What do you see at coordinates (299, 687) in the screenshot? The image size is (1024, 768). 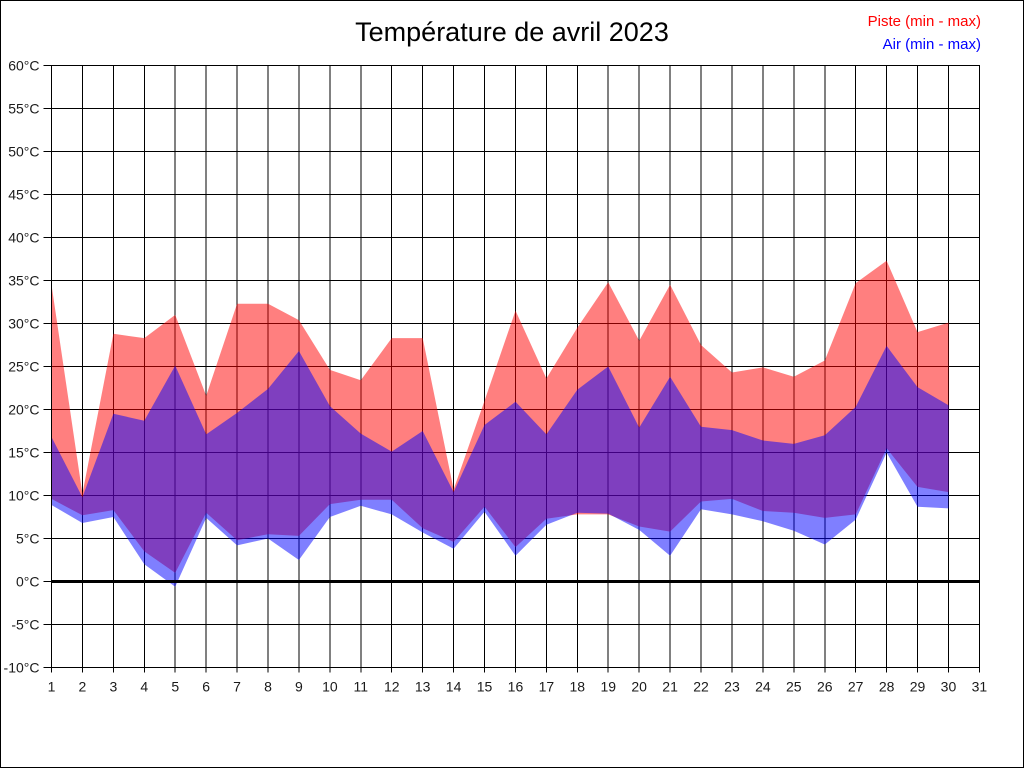 I see `x-tick-label: 9` at bounding box center [299, 687].